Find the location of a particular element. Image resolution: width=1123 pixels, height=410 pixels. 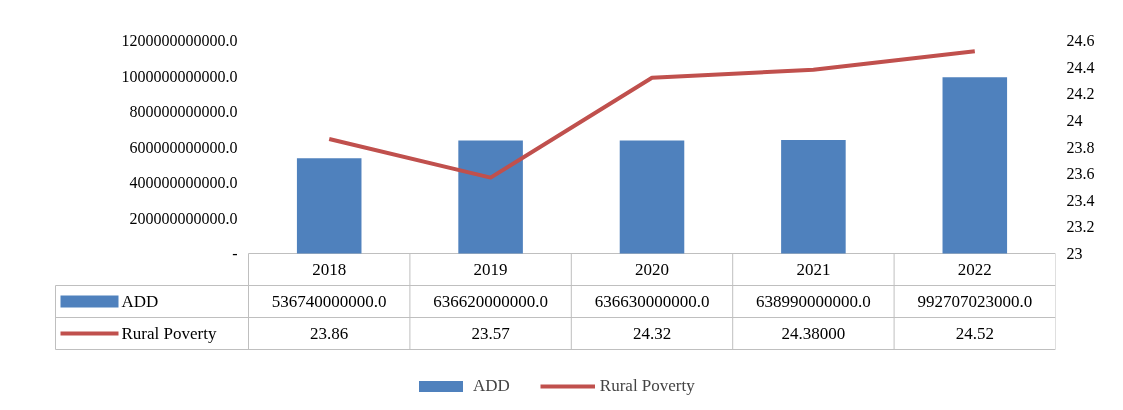

y2-tick-label: 24.2 is located at coordinates (1080, 94).